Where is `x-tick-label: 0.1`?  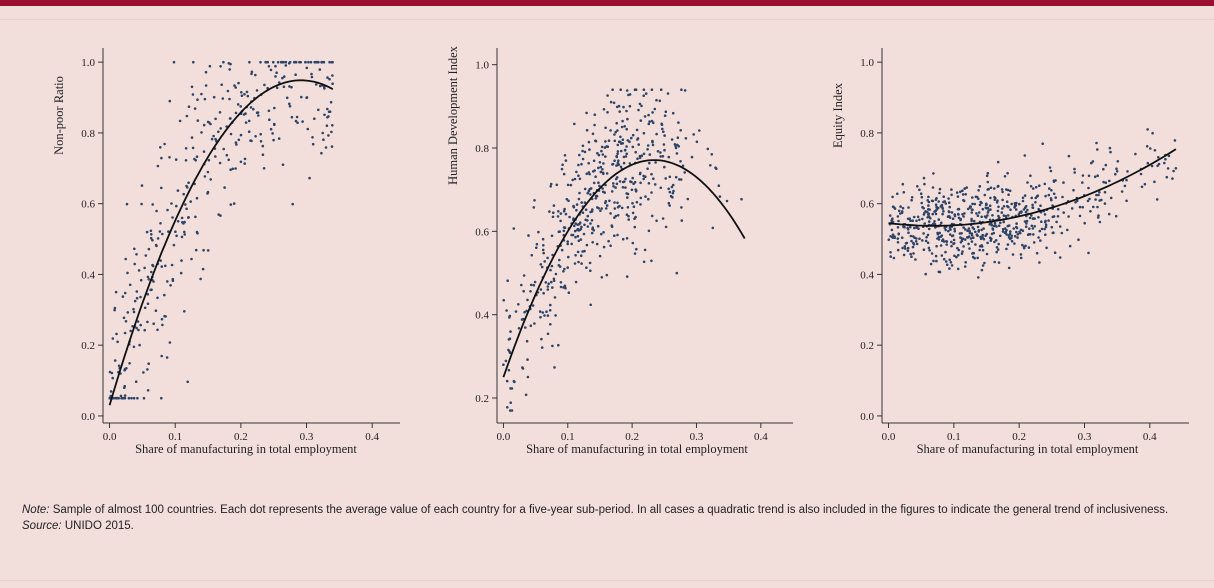
x-tick-label: 0.1 is located at coordinates (954, 437).